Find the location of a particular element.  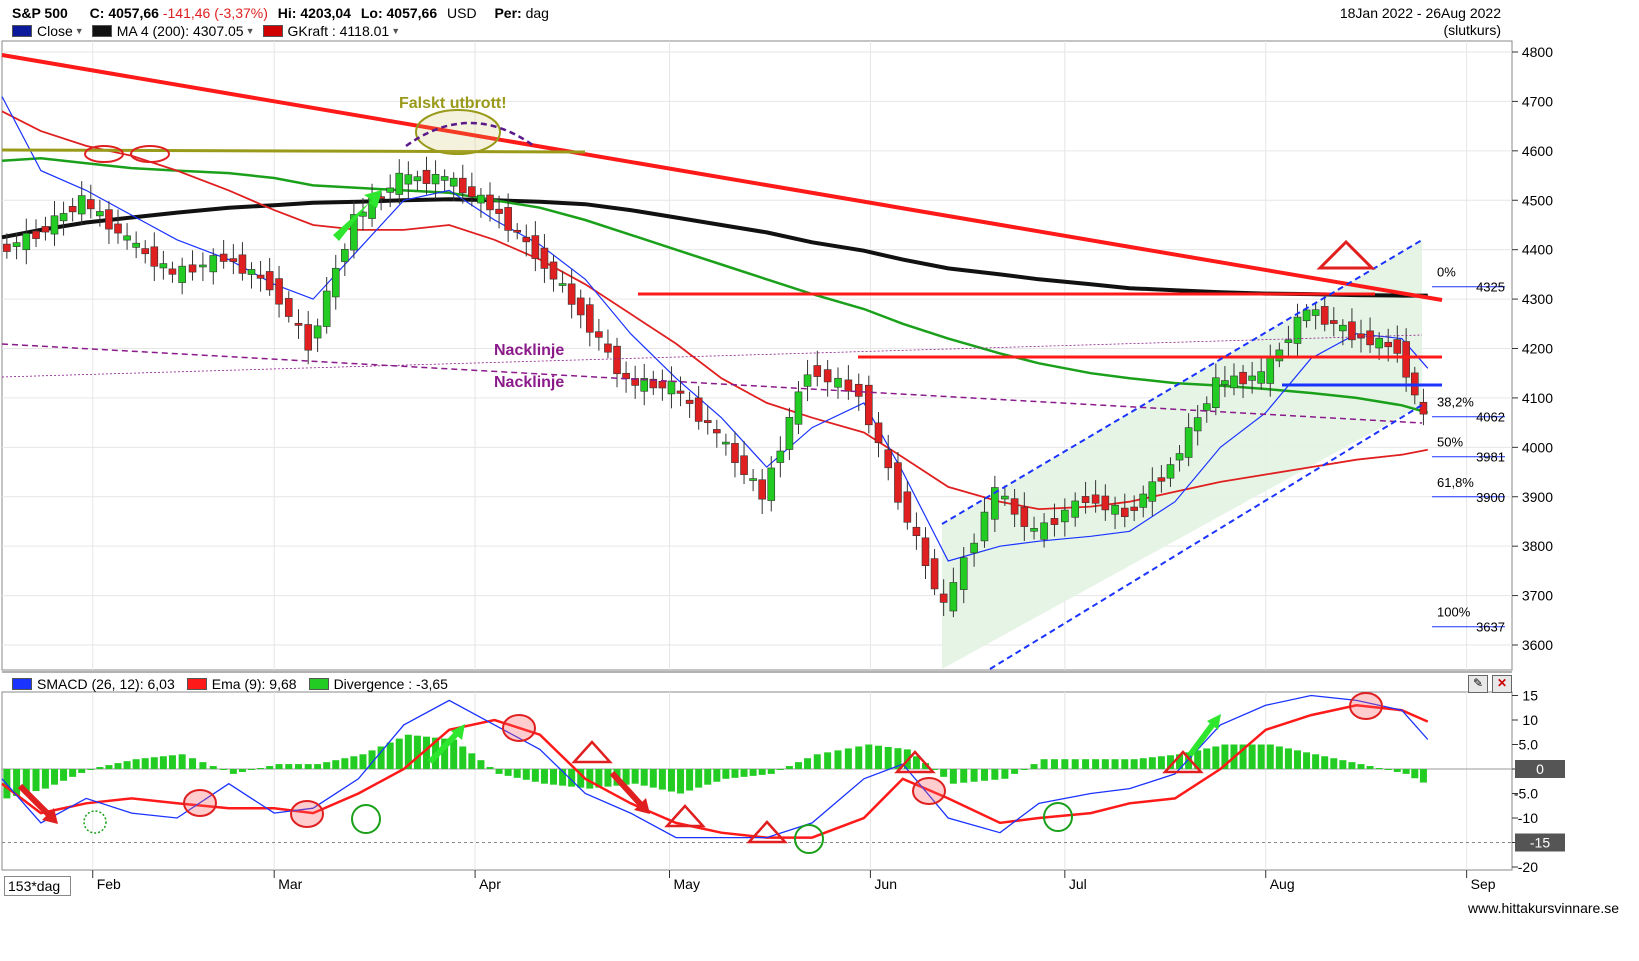

legend-divergence: Divergence : -3,65 is located at coordinates (390, 684).